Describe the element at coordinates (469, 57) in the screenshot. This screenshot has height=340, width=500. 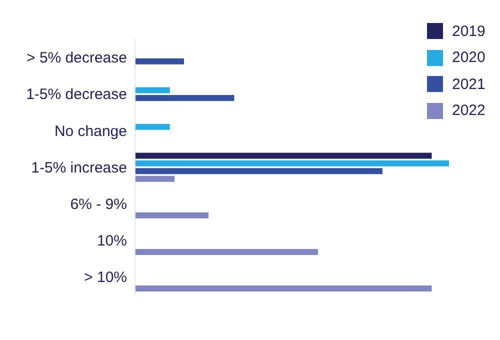
I see `legend-label: 2020` at that location.